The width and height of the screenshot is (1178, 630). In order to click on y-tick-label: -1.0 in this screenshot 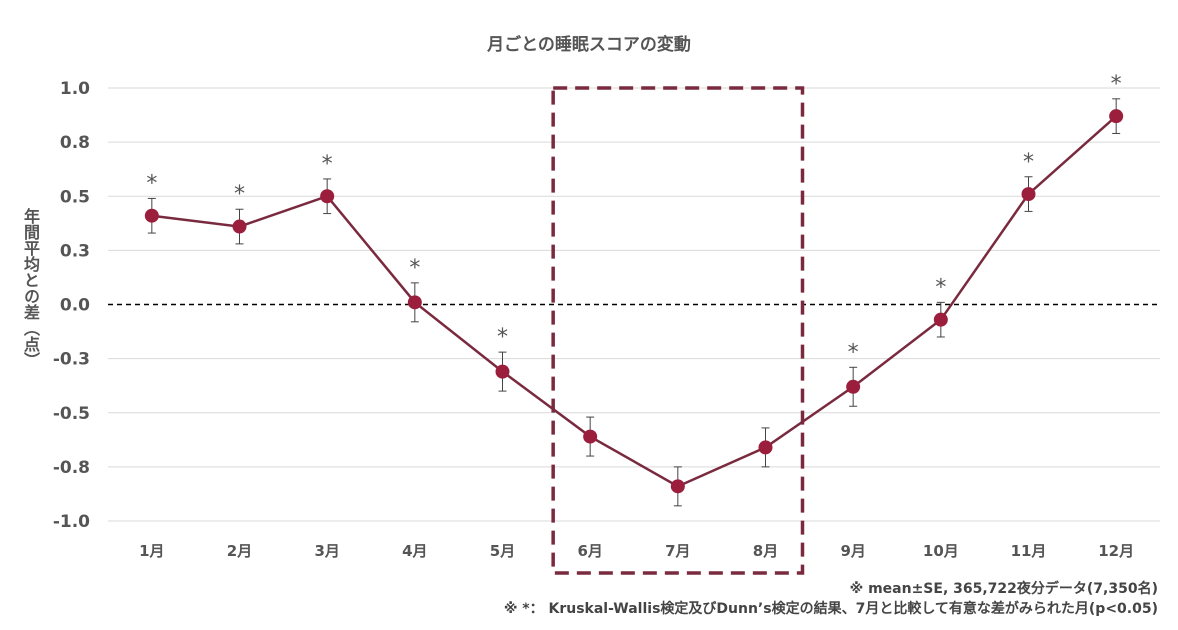, I will do `click(71, 522)`.